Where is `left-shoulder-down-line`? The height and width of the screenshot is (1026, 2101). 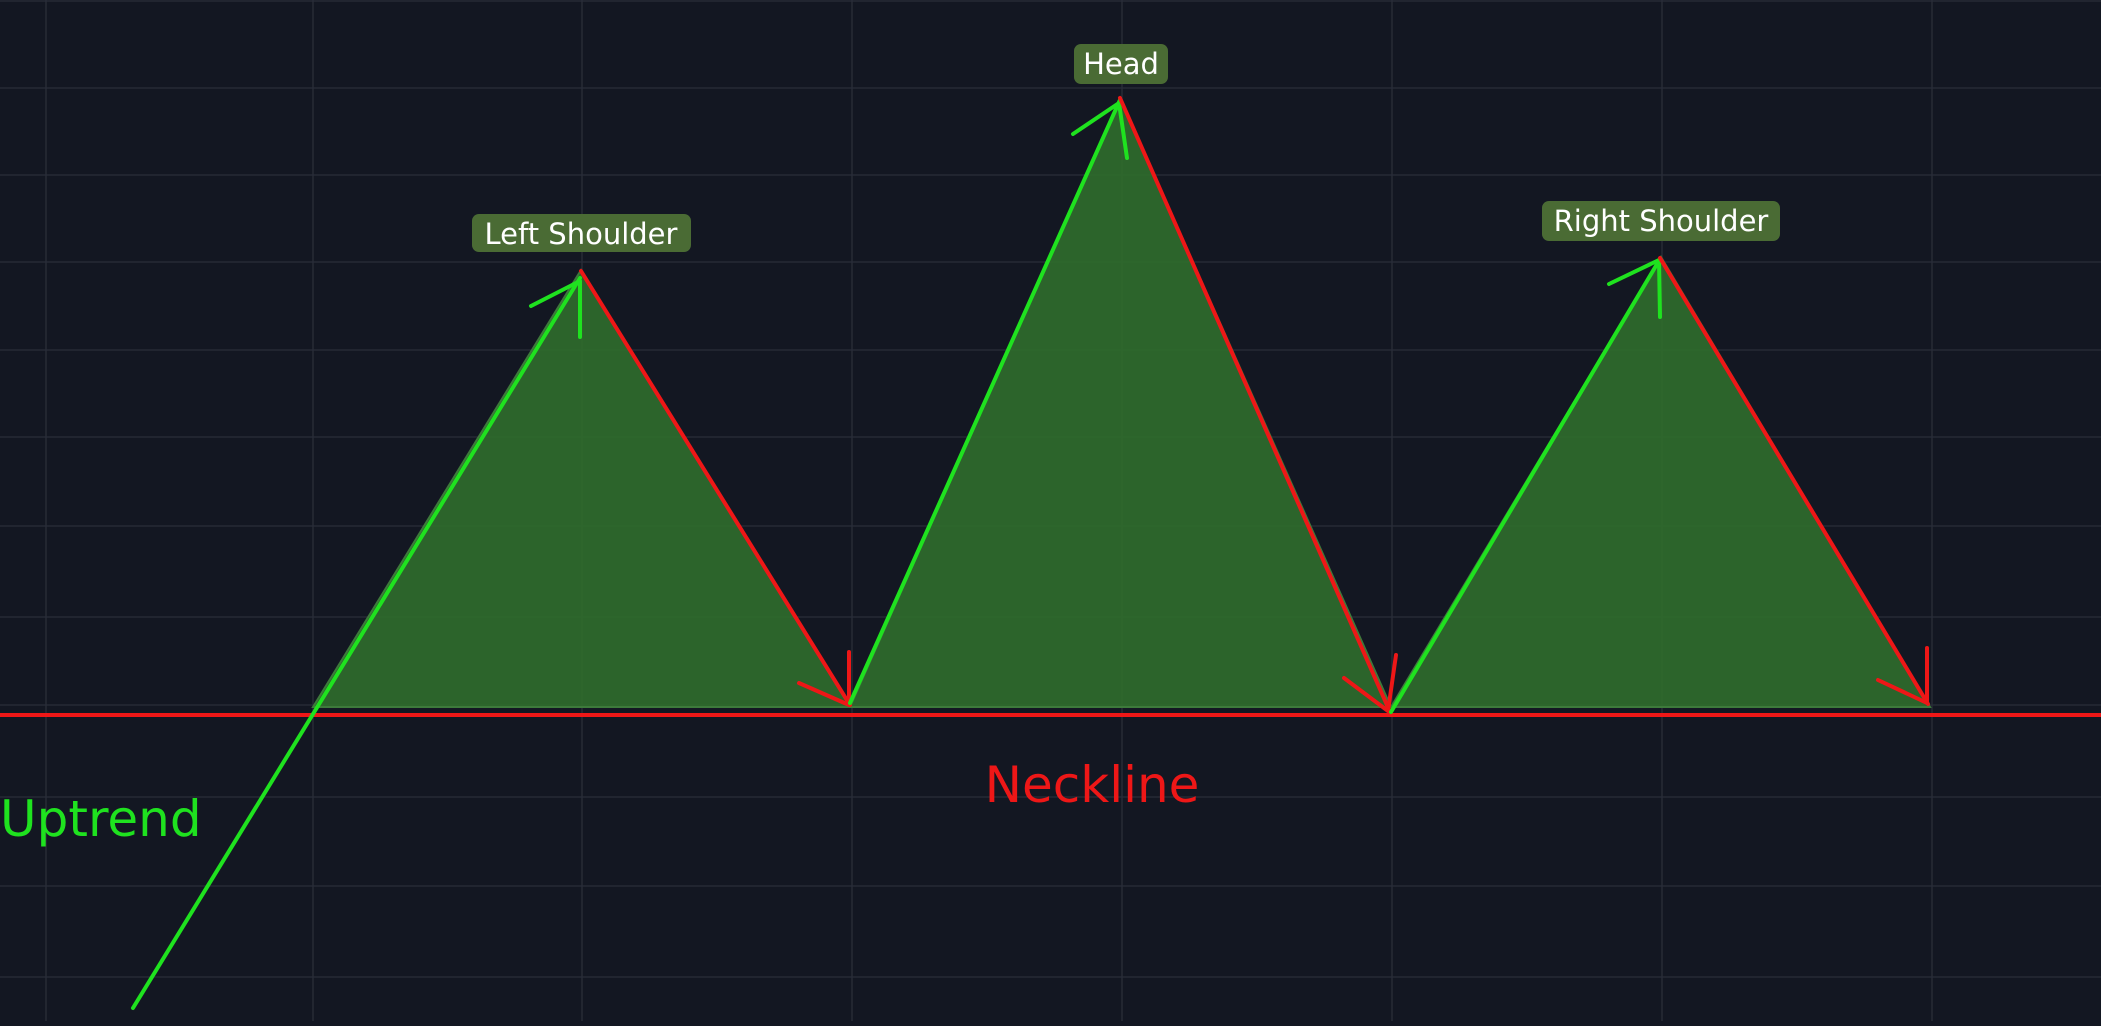 left-shoulder-down-line is located at coordinates (715, 488).